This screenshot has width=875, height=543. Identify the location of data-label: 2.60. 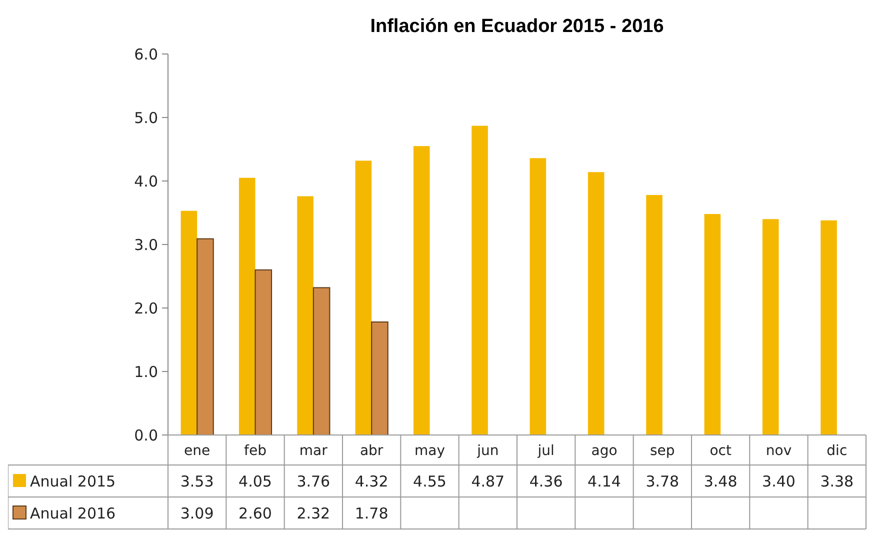
(255, 513).